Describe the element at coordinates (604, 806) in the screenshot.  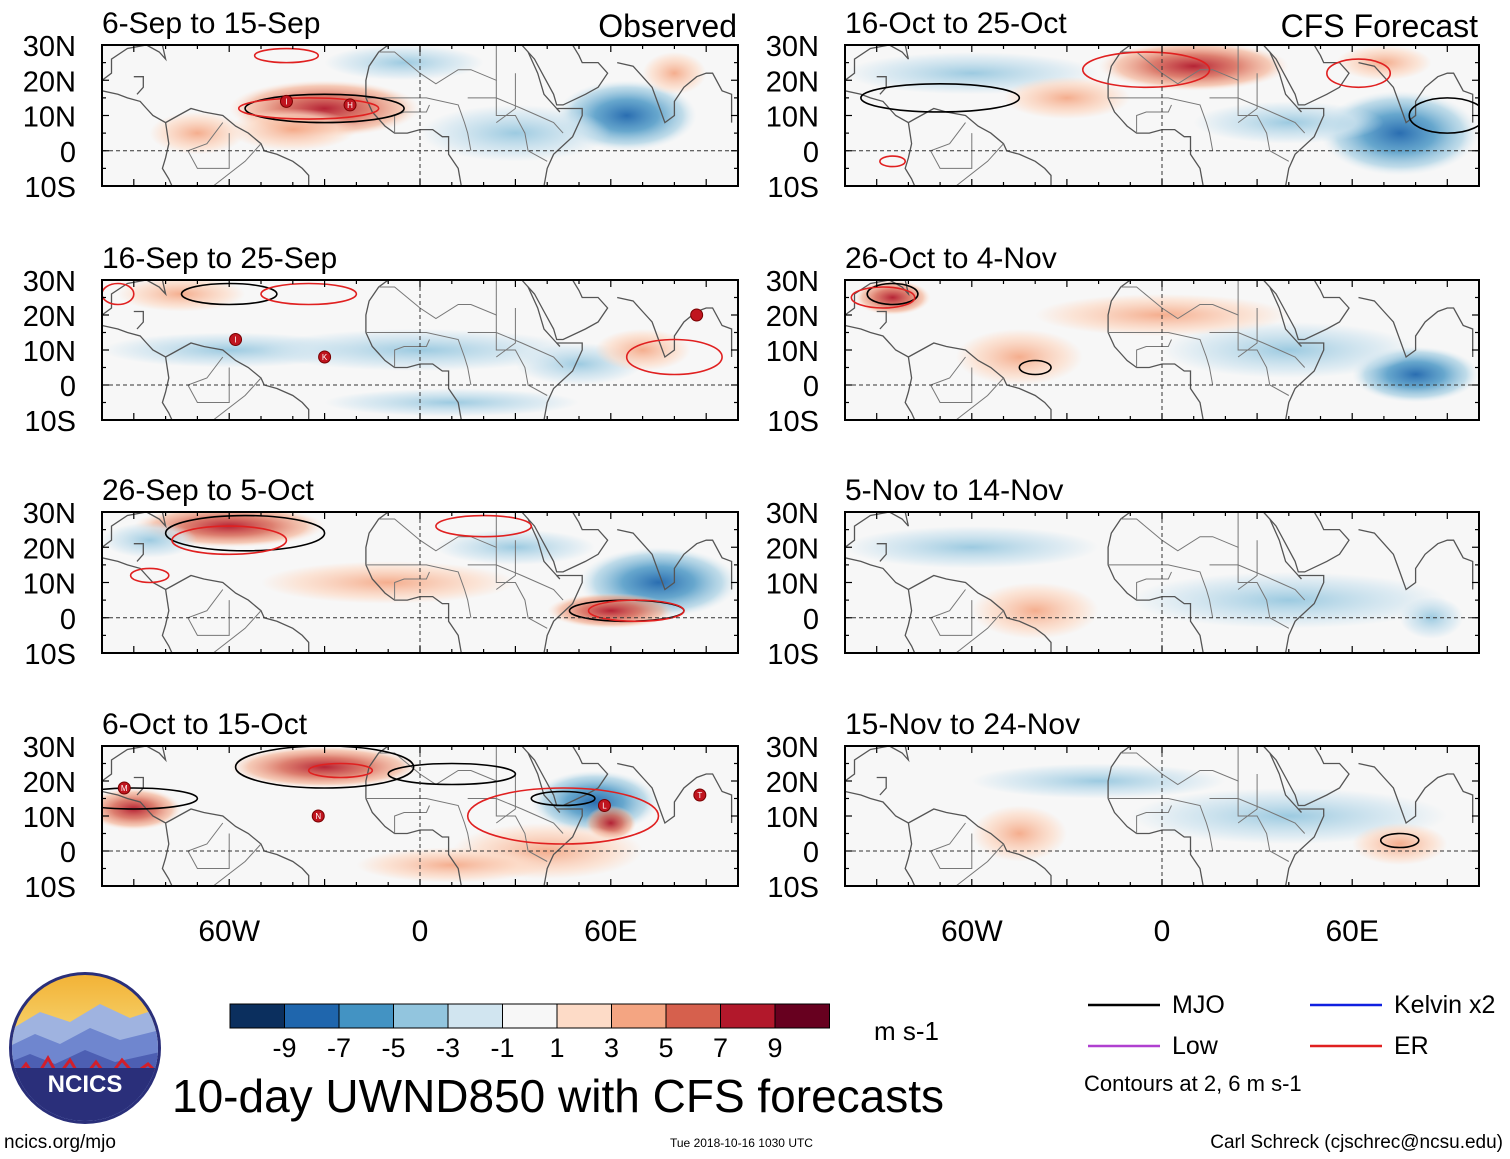
I see `svg-text: L` at that location.